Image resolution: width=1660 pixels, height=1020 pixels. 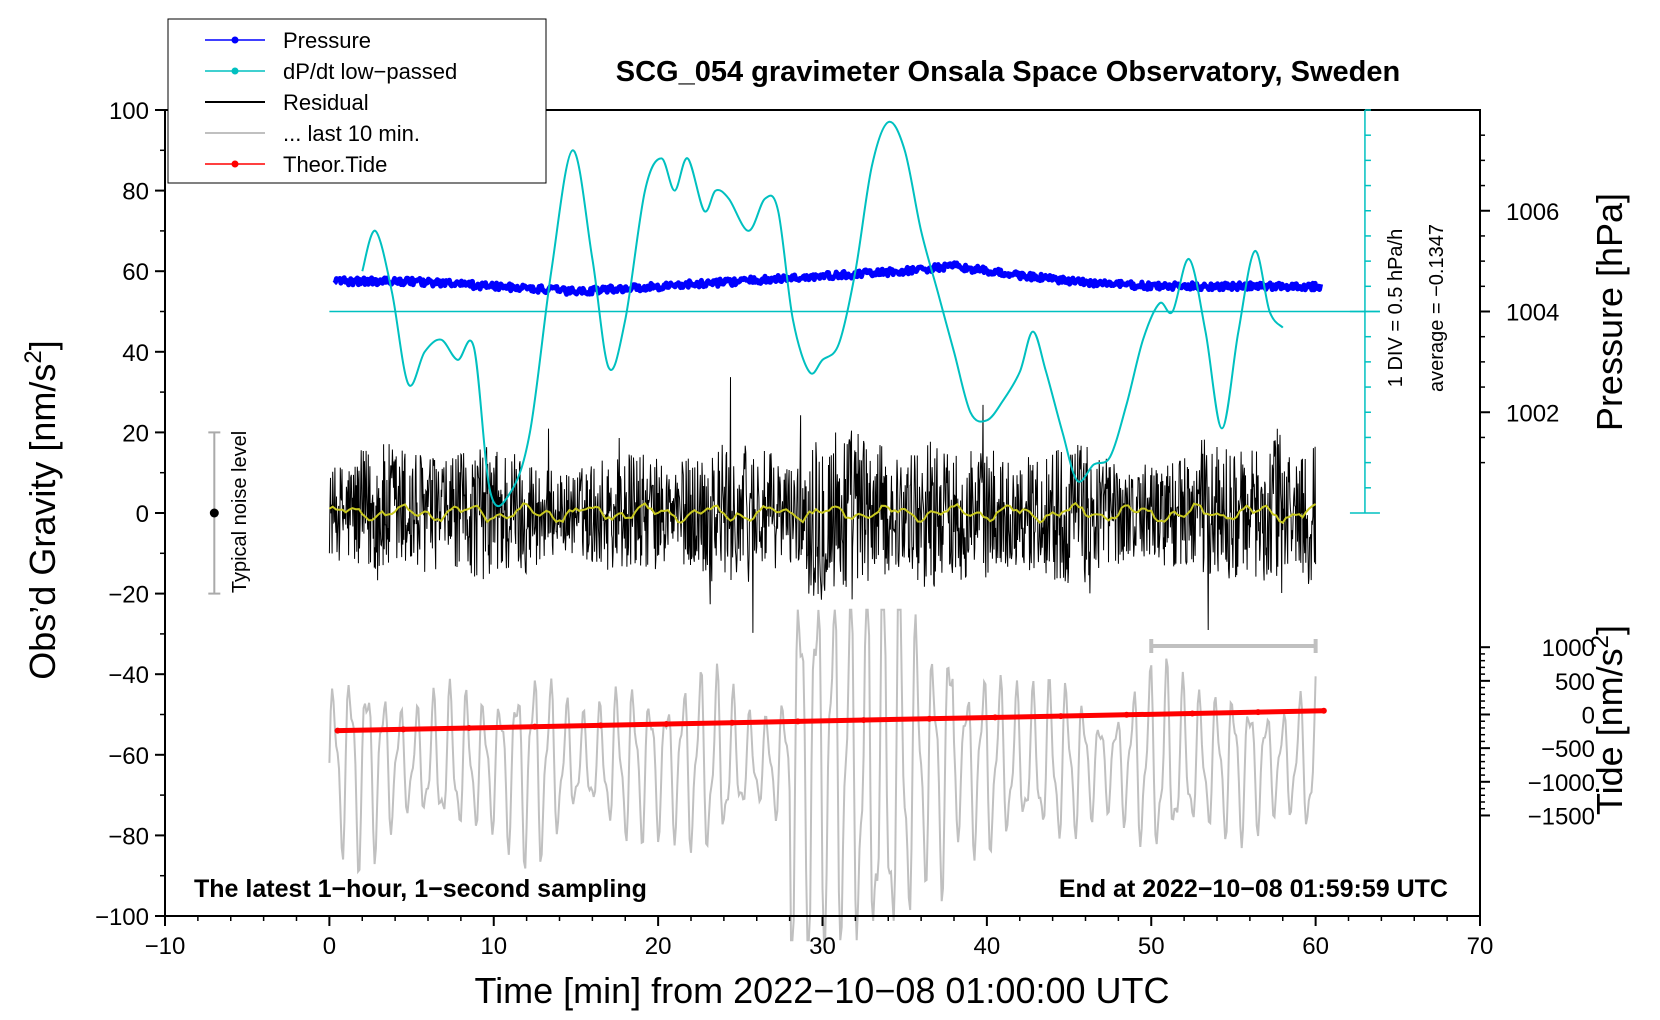 I want to click on series-residual-lowpassed, so click(x=822, y=512).